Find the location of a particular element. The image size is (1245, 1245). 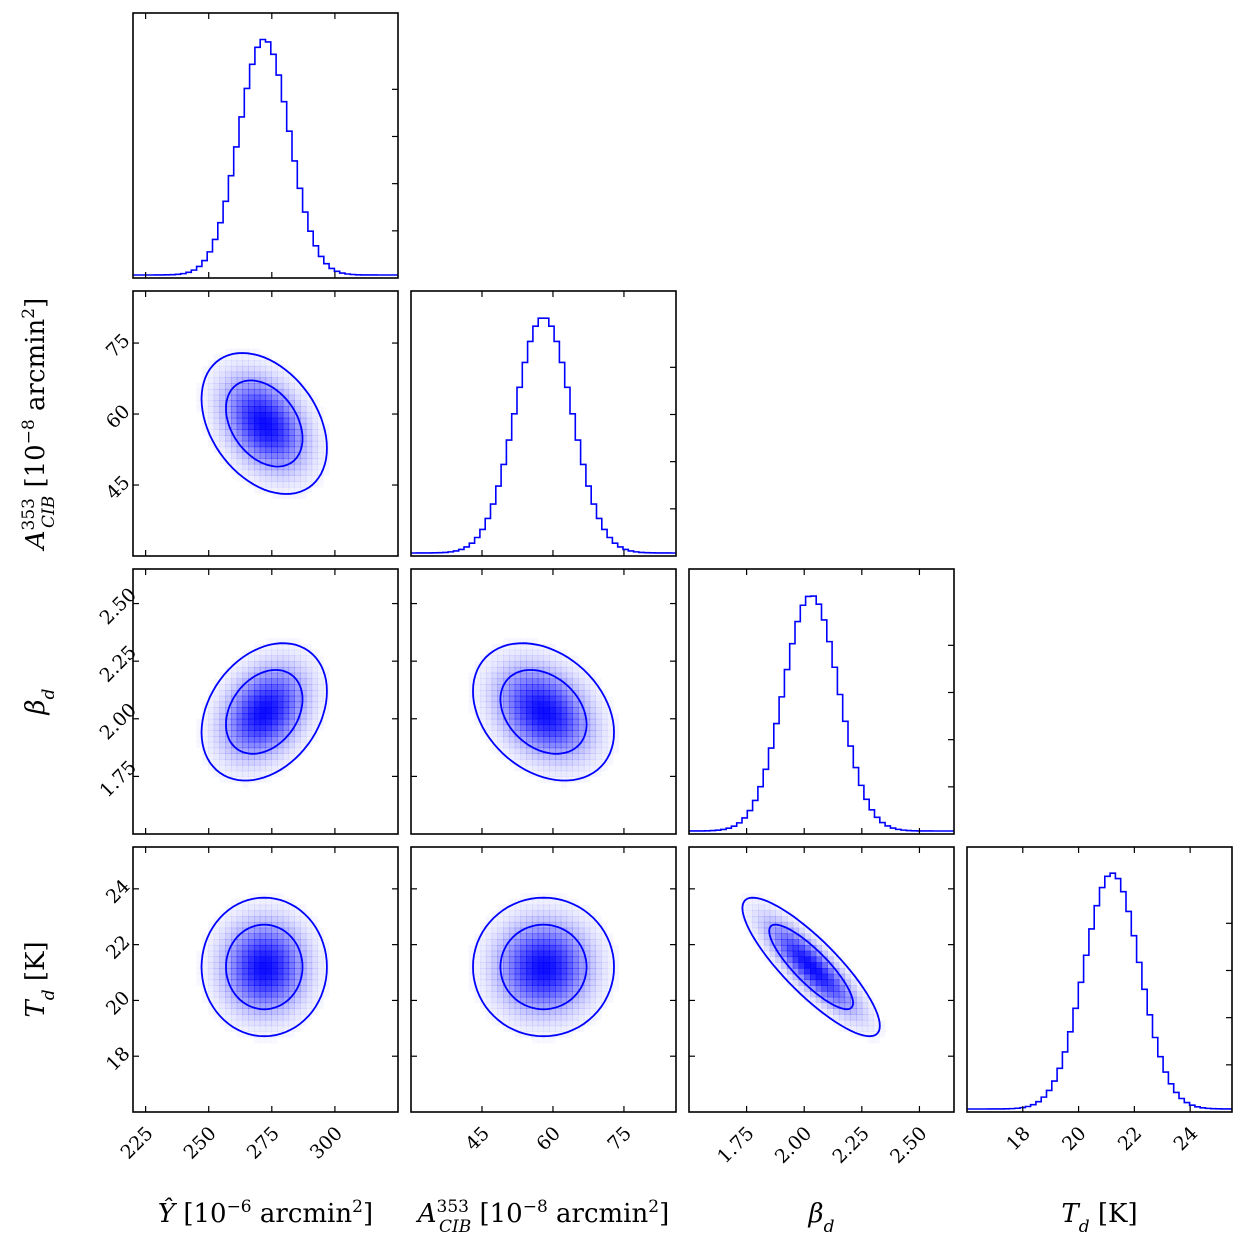

y-axis-label-A_CIB_353: A353CIB [10−8 arcmin2] is located at coordinates (39, 424).